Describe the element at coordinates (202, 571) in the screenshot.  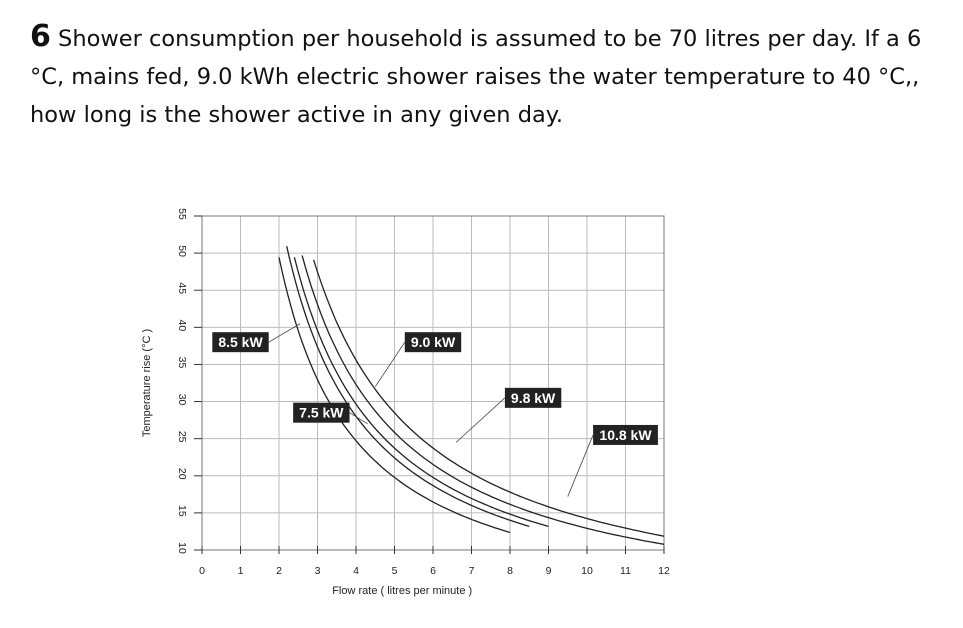
I see `x-tick-label-0: 0` at that location.